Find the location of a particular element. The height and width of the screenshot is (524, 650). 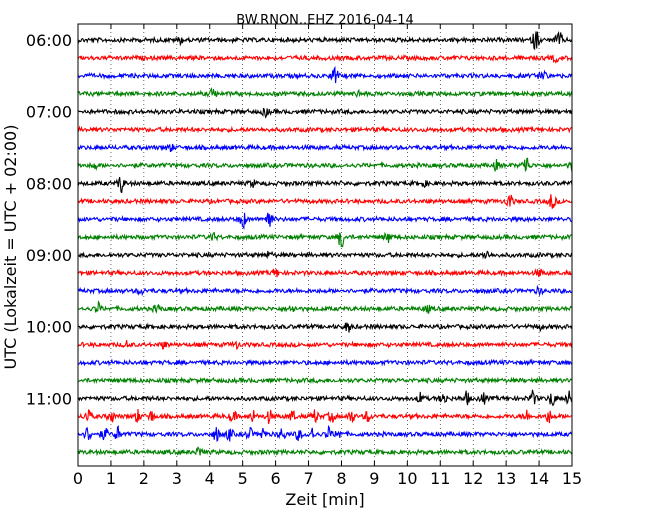

y-ticks: 06:00 07:00 08:00 09:00 10:00 11:00 is located at coordinates (49, 219).